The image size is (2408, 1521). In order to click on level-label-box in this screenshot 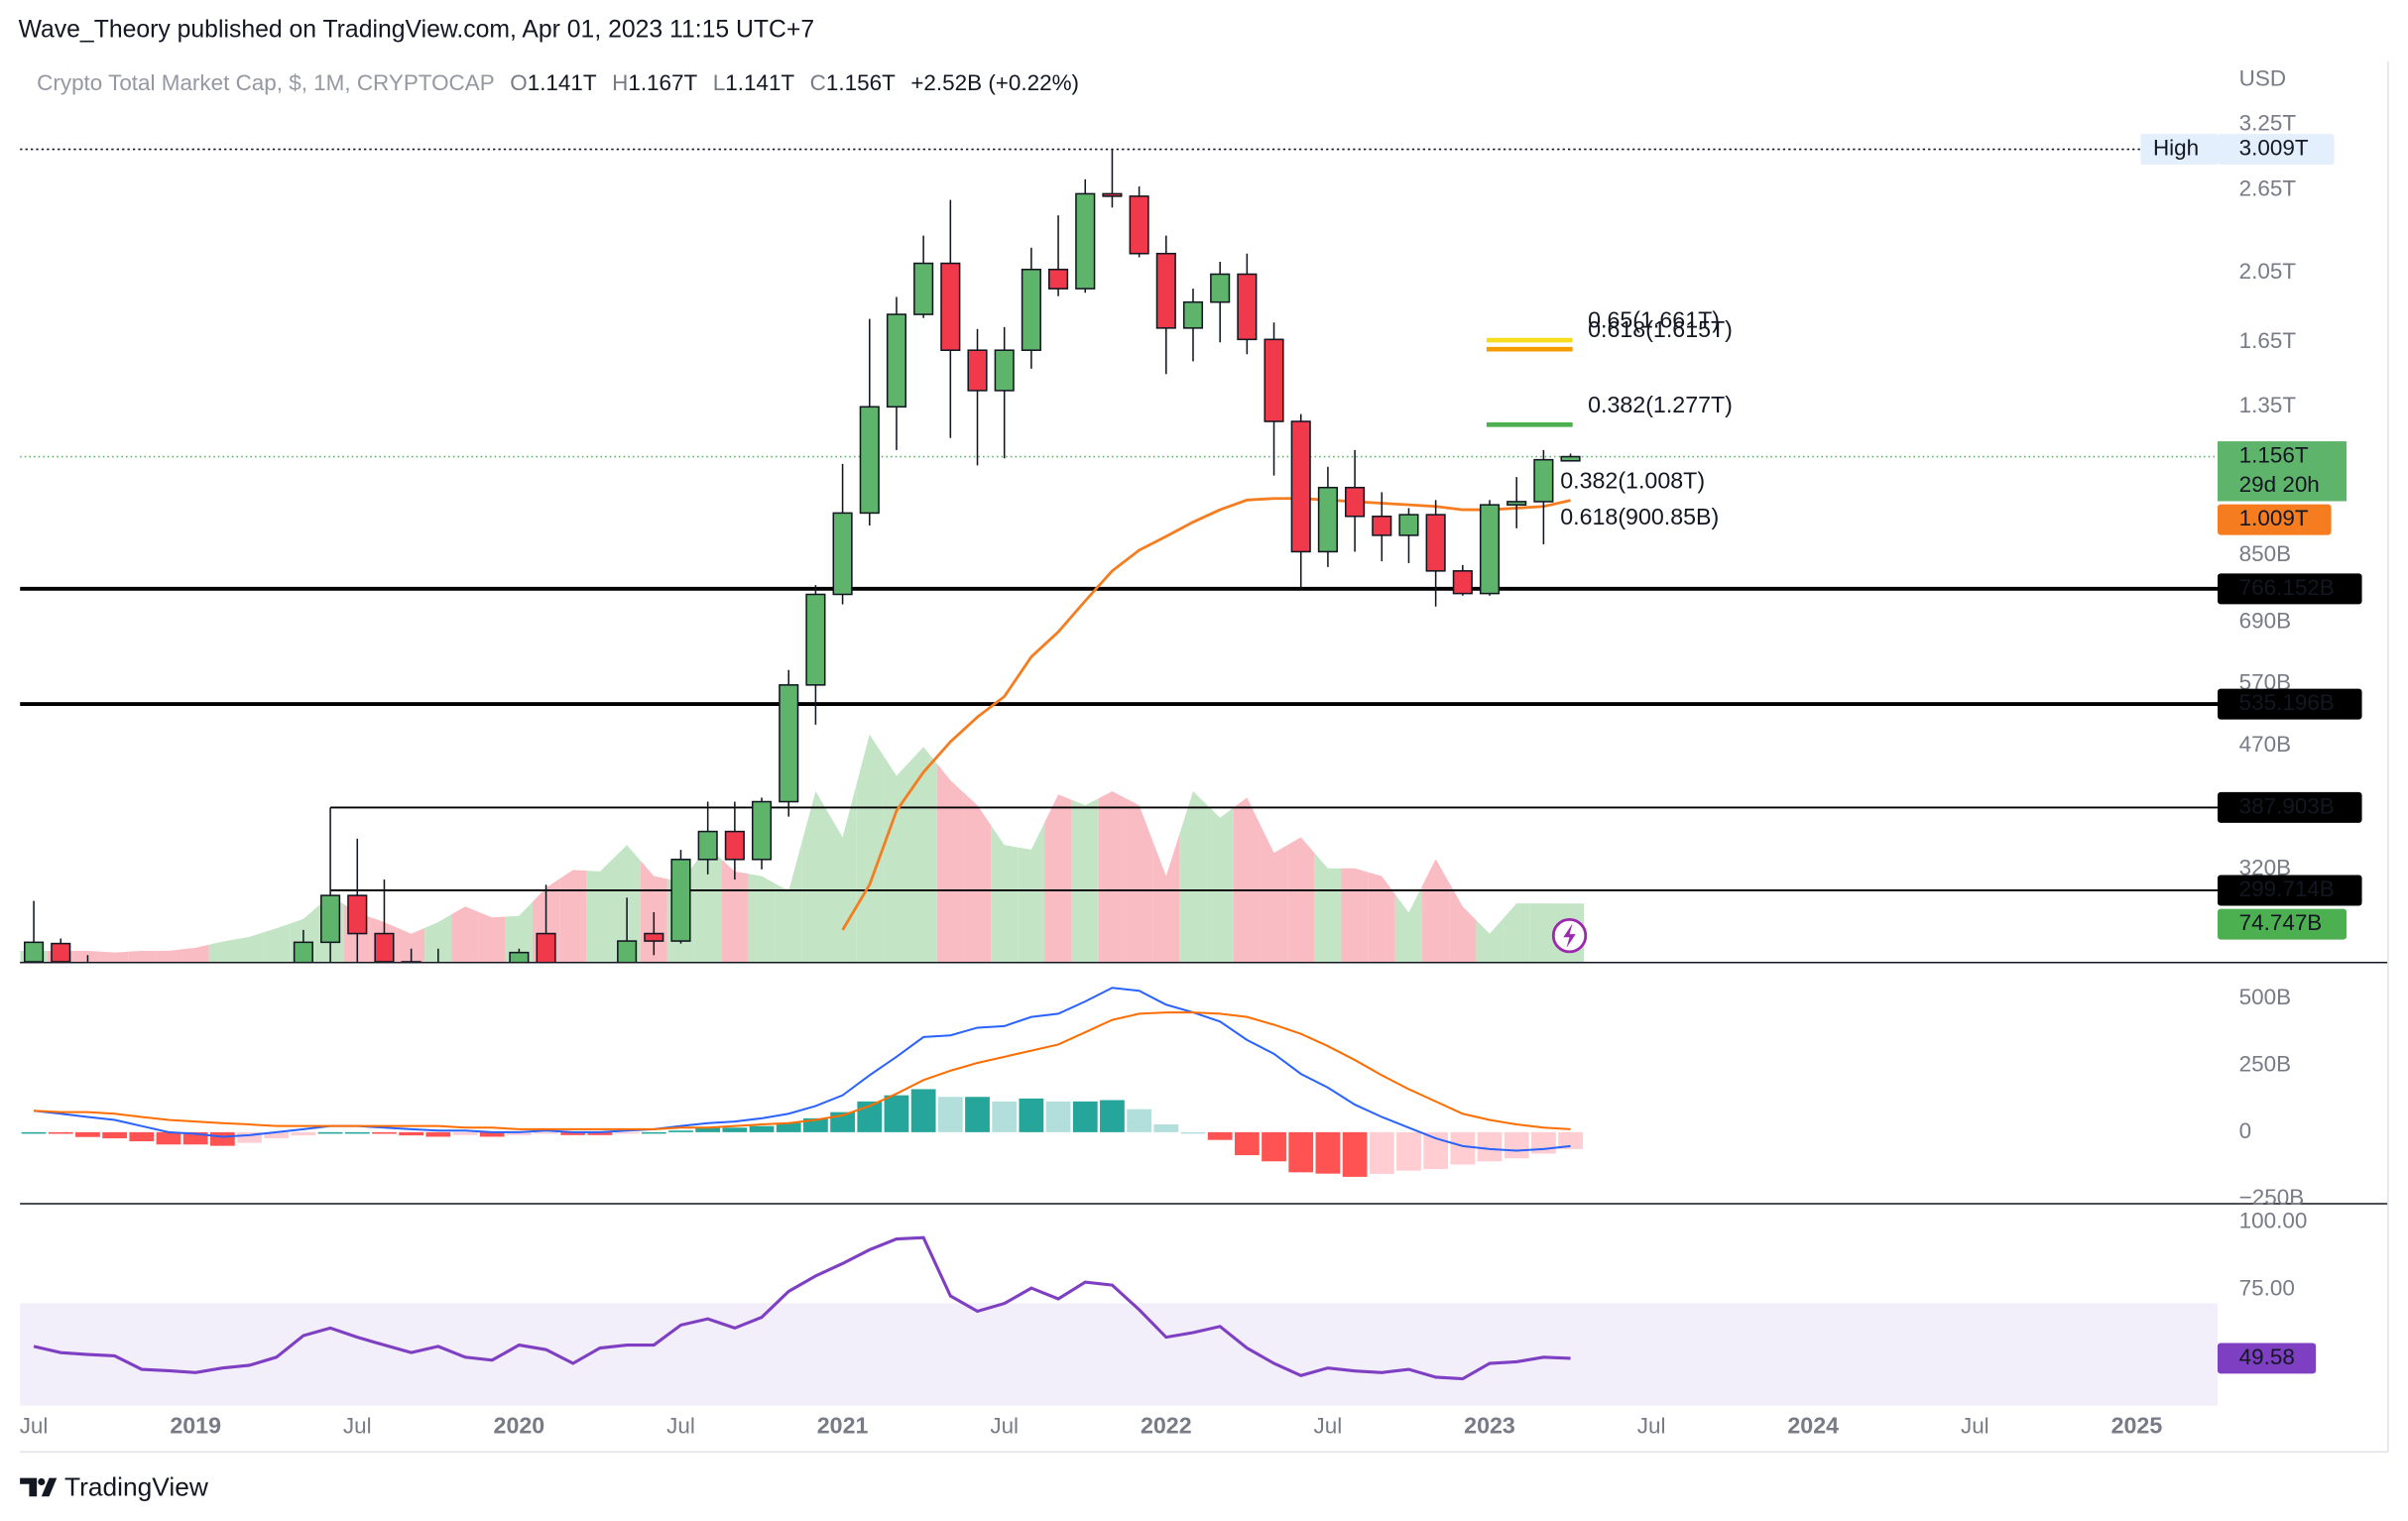, I will do `click(2290, 890)`.